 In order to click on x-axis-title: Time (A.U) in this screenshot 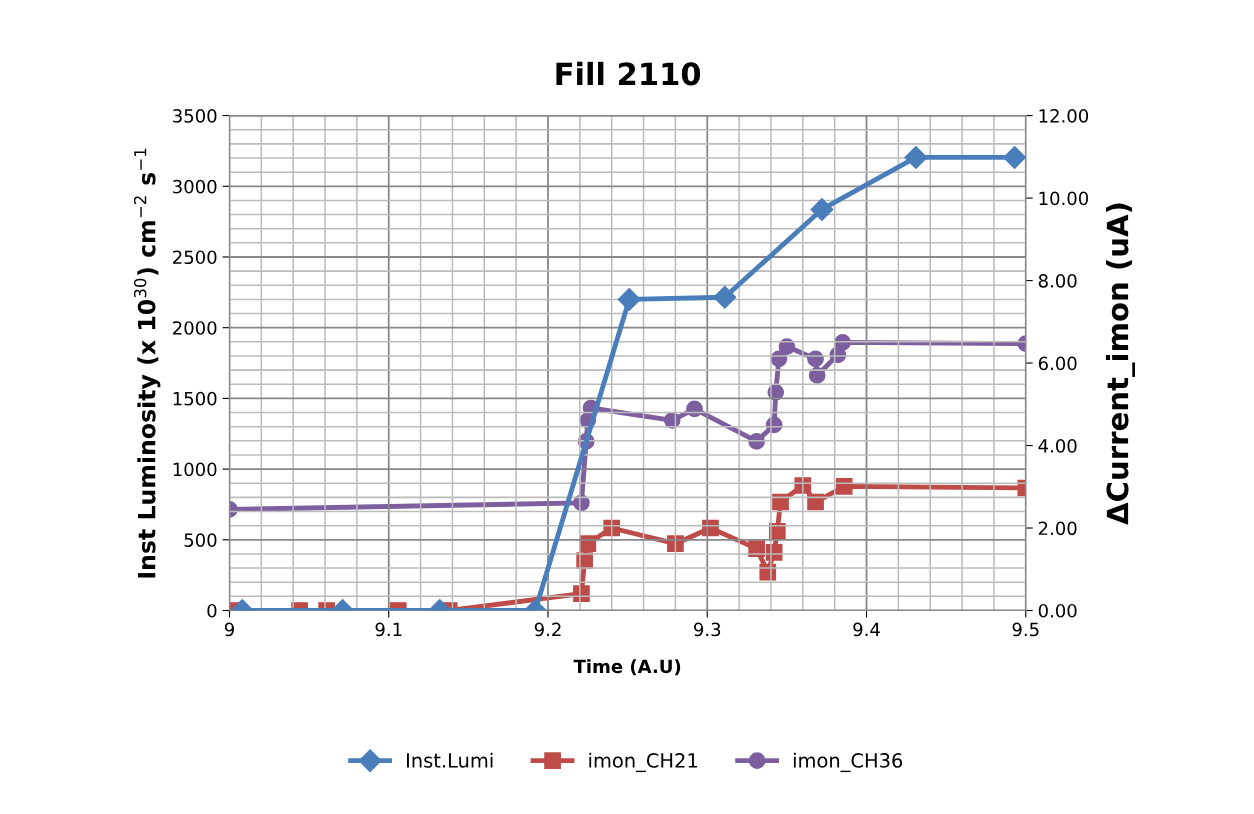, I will do `click(627, 667)`.